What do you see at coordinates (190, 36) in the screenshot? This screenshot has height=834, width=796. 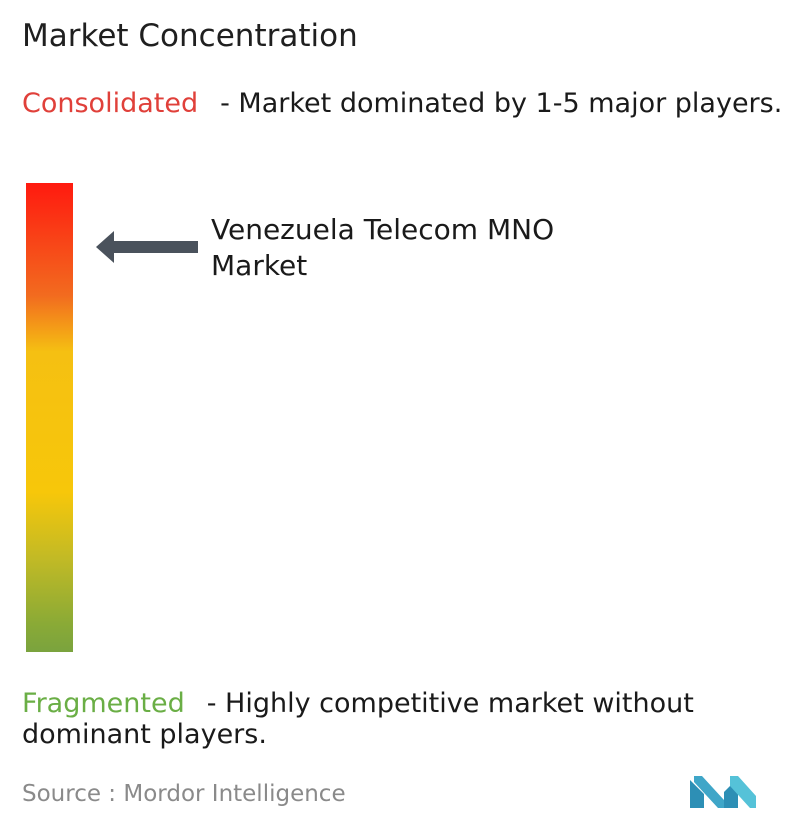 I see `page-title: Market Concentration` at bounding box center [190, 36].